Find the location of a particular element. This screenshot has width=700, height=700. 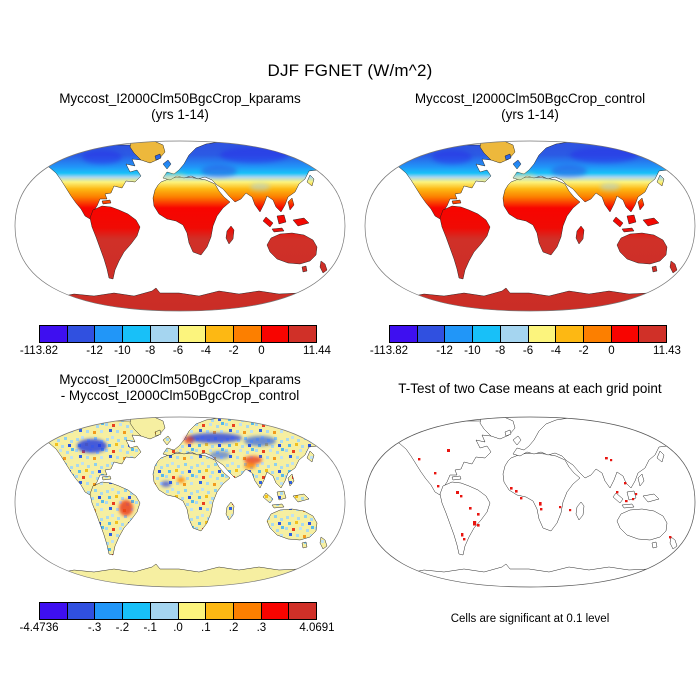

colorbar-control: -113.82 -12 -10 -8 -6 -4 -2 0 11.43 is located at coordinates (525, 342).